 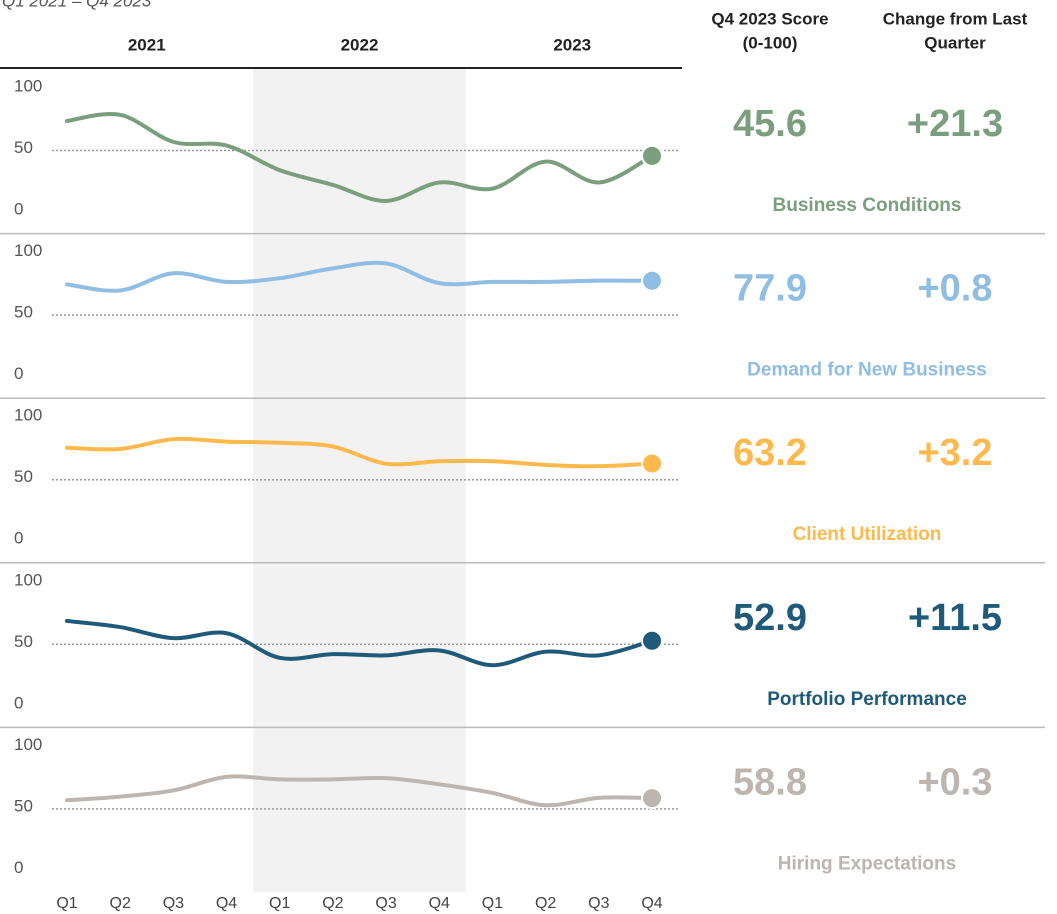 I want to click on subtitle: Q1 2021 – Q4 2023, so click(x=77, y=5).